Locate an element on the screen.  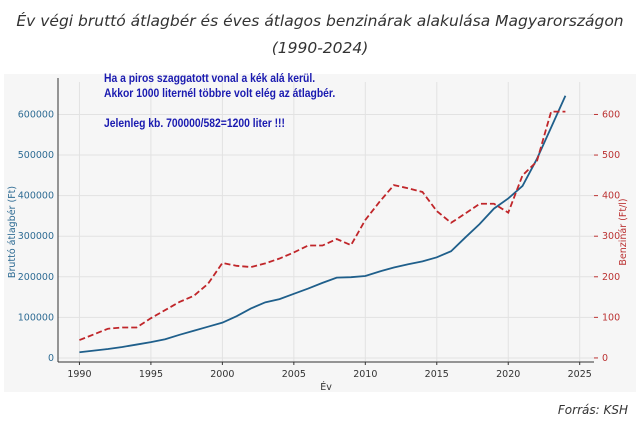
y2-tick-label: 0 is located at coordinates (605, 358).